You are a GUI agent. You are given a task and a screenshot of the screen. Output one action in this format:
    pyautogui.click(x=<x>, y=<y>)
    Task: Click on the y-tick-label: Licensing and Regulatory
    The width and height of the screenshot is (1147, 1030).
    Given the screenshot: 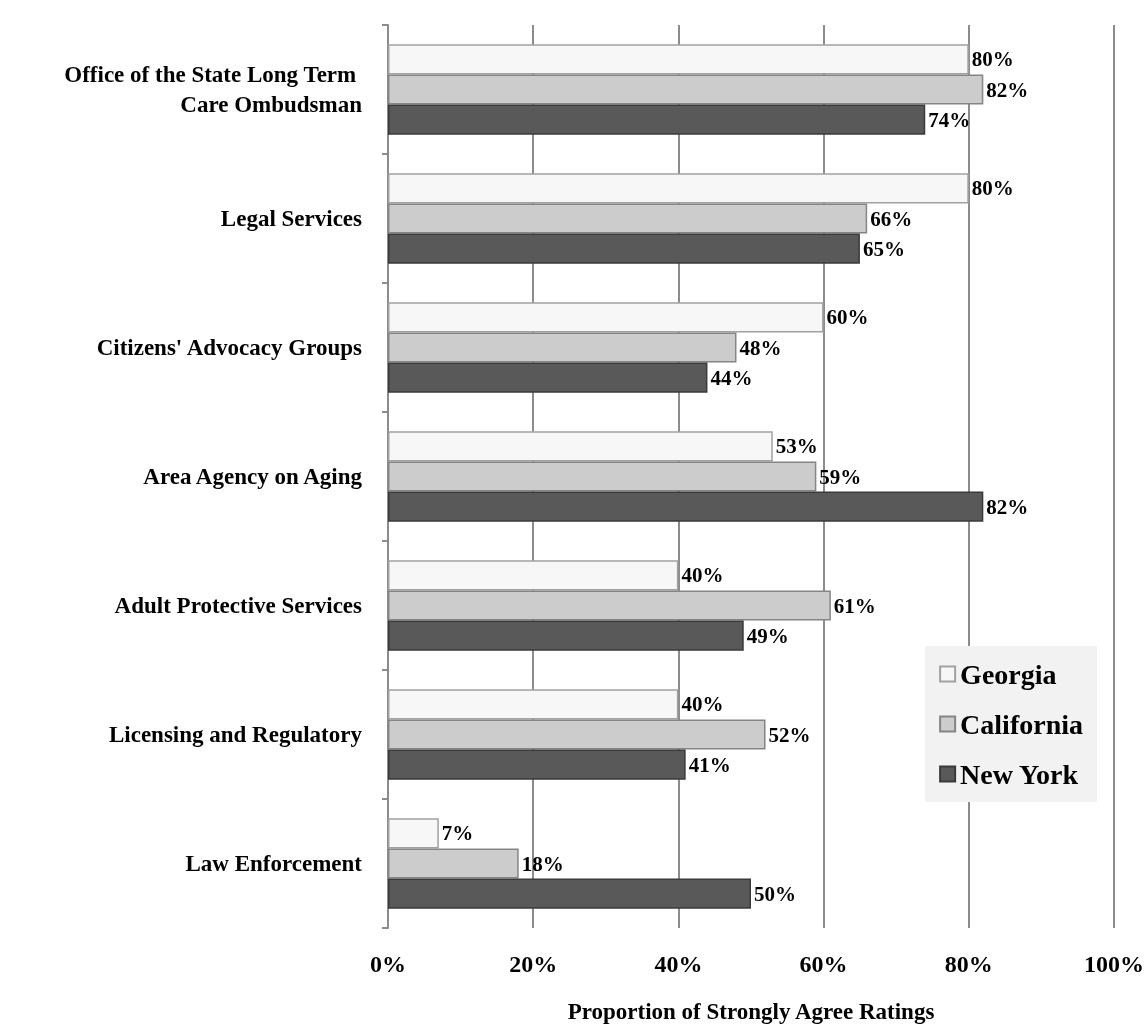 What is the action you would take?
    pyautogui.click(x=235, y=734)
    